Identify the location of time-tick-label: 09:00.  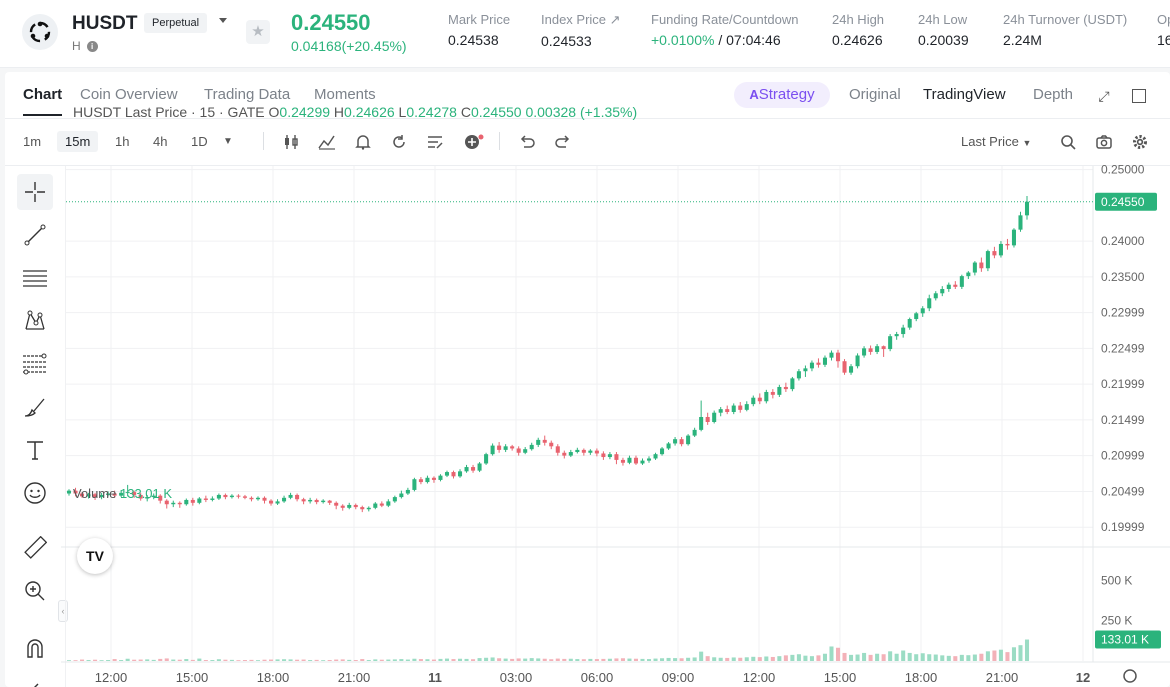
(678, 677).